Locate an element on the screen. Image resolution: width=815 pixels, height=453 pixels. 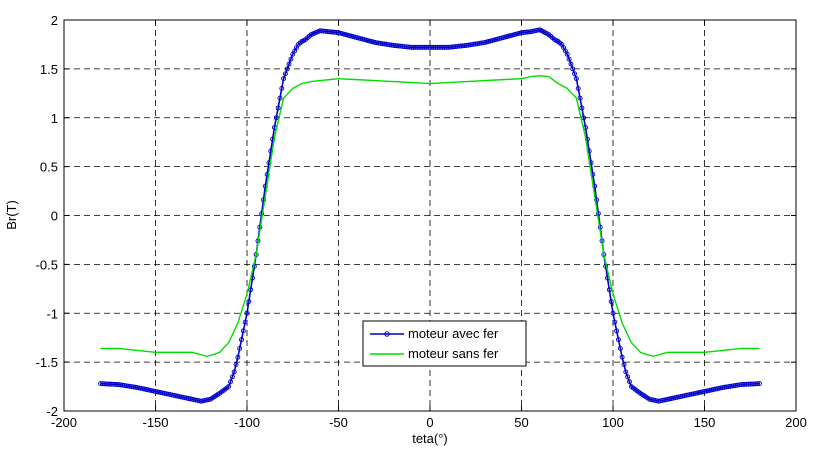
x-tick-label: -50 is located at coordinates (338, 422).